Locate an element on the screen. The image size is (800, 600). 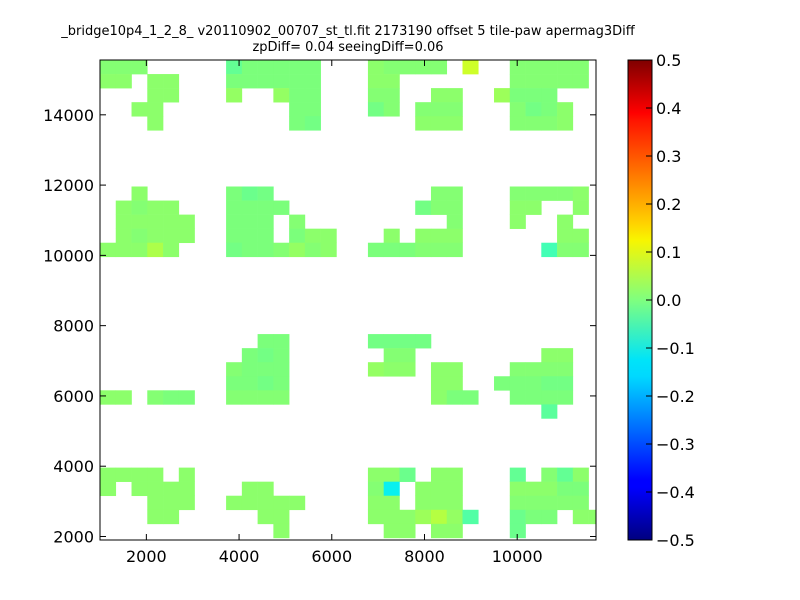
x-tick-label: 10000 is located at coordinates (517, 556).